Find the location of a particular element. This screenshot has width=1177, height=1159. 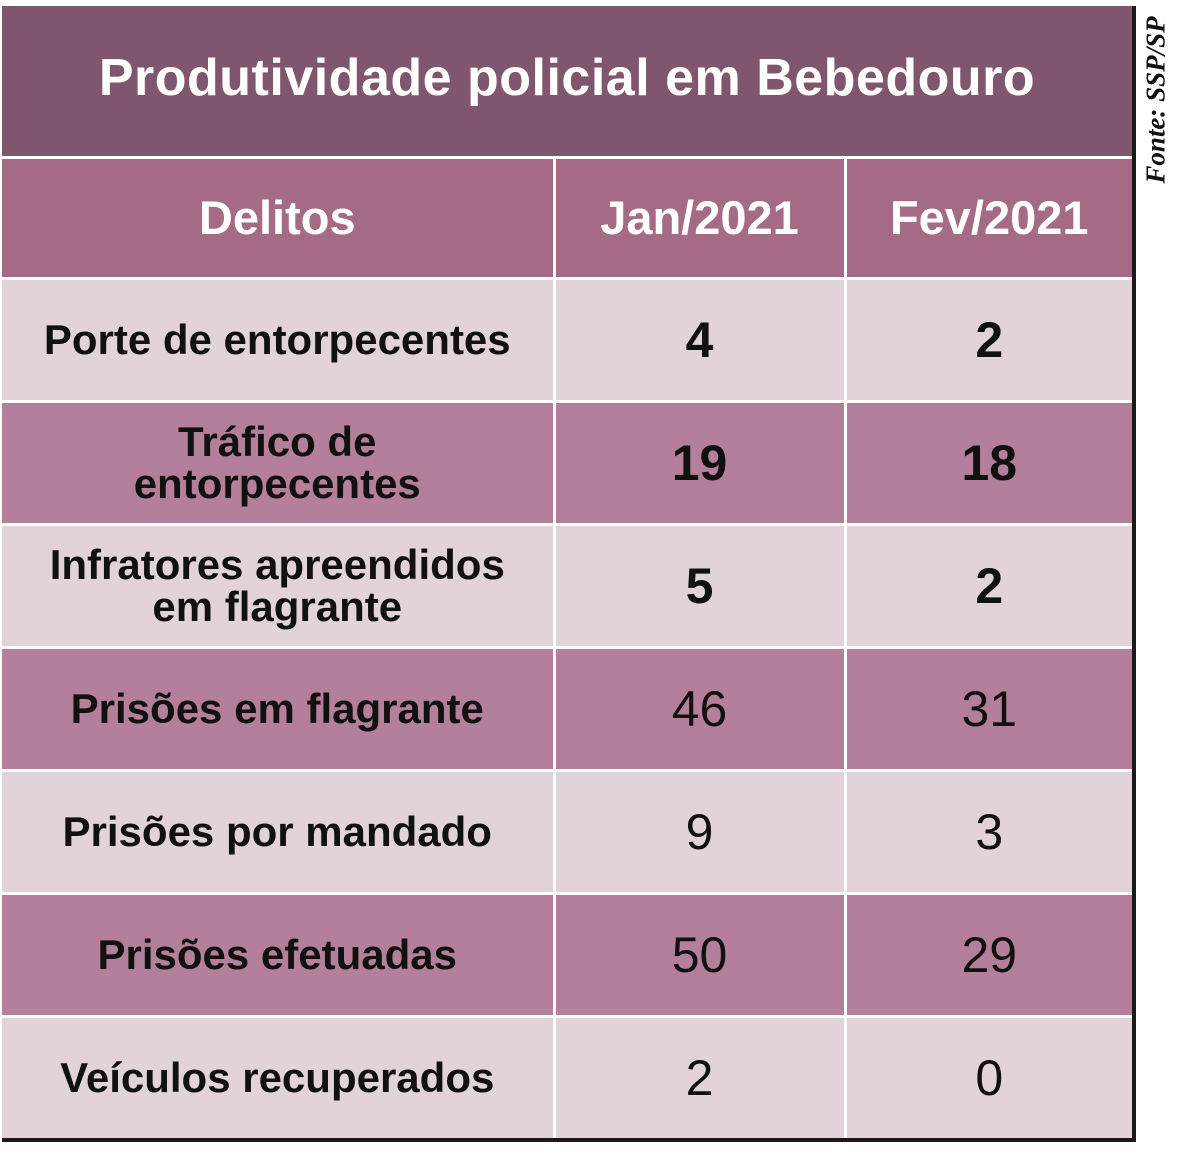

value-fev-2021: 18 is located at coordinates (989, 462).